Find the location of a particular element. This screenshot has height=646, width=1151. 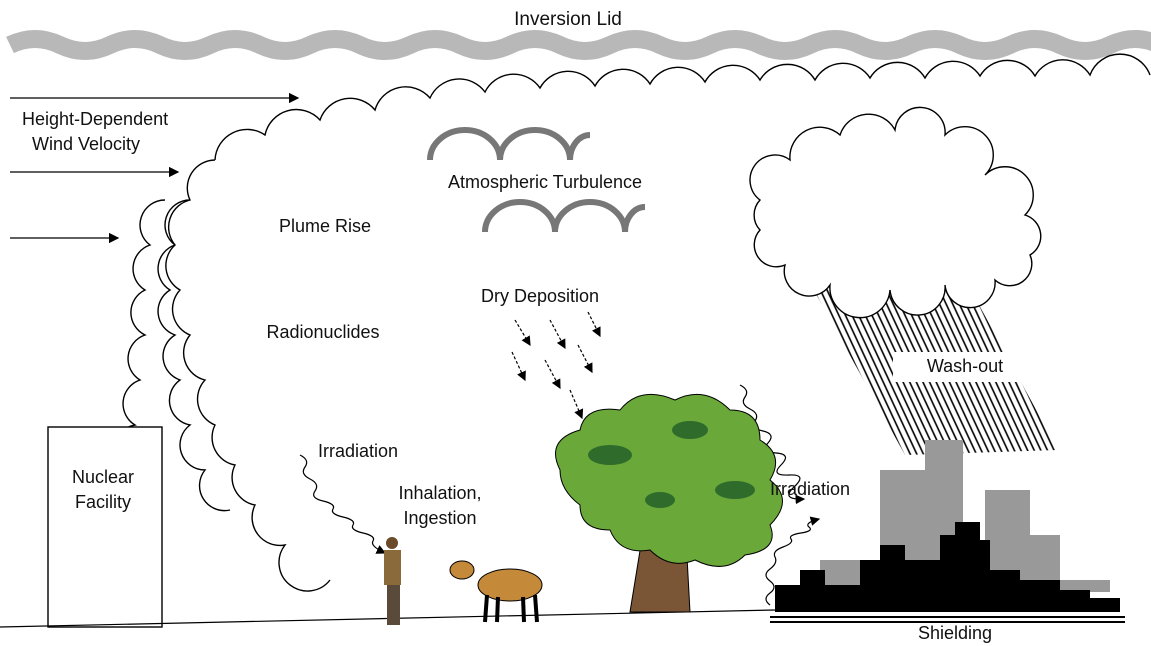

label: Ingestion is located at coordinates (439, 518).